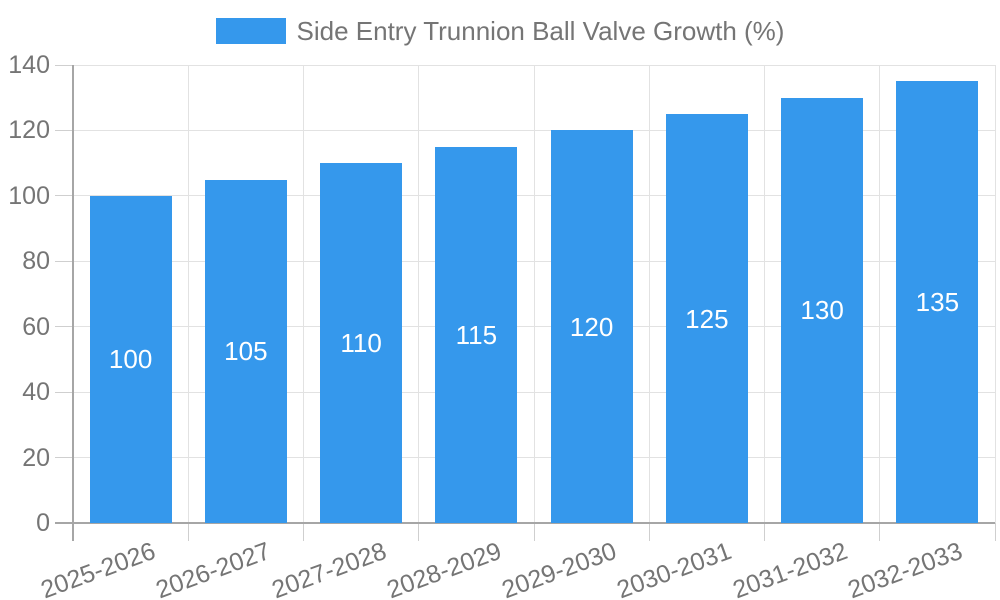 This screenshot has height=600, width=1000. What do you see at coordinates (250, 31) in the screenshot?
I see `legend-swatch-icon` at bounding box center [250, 31].